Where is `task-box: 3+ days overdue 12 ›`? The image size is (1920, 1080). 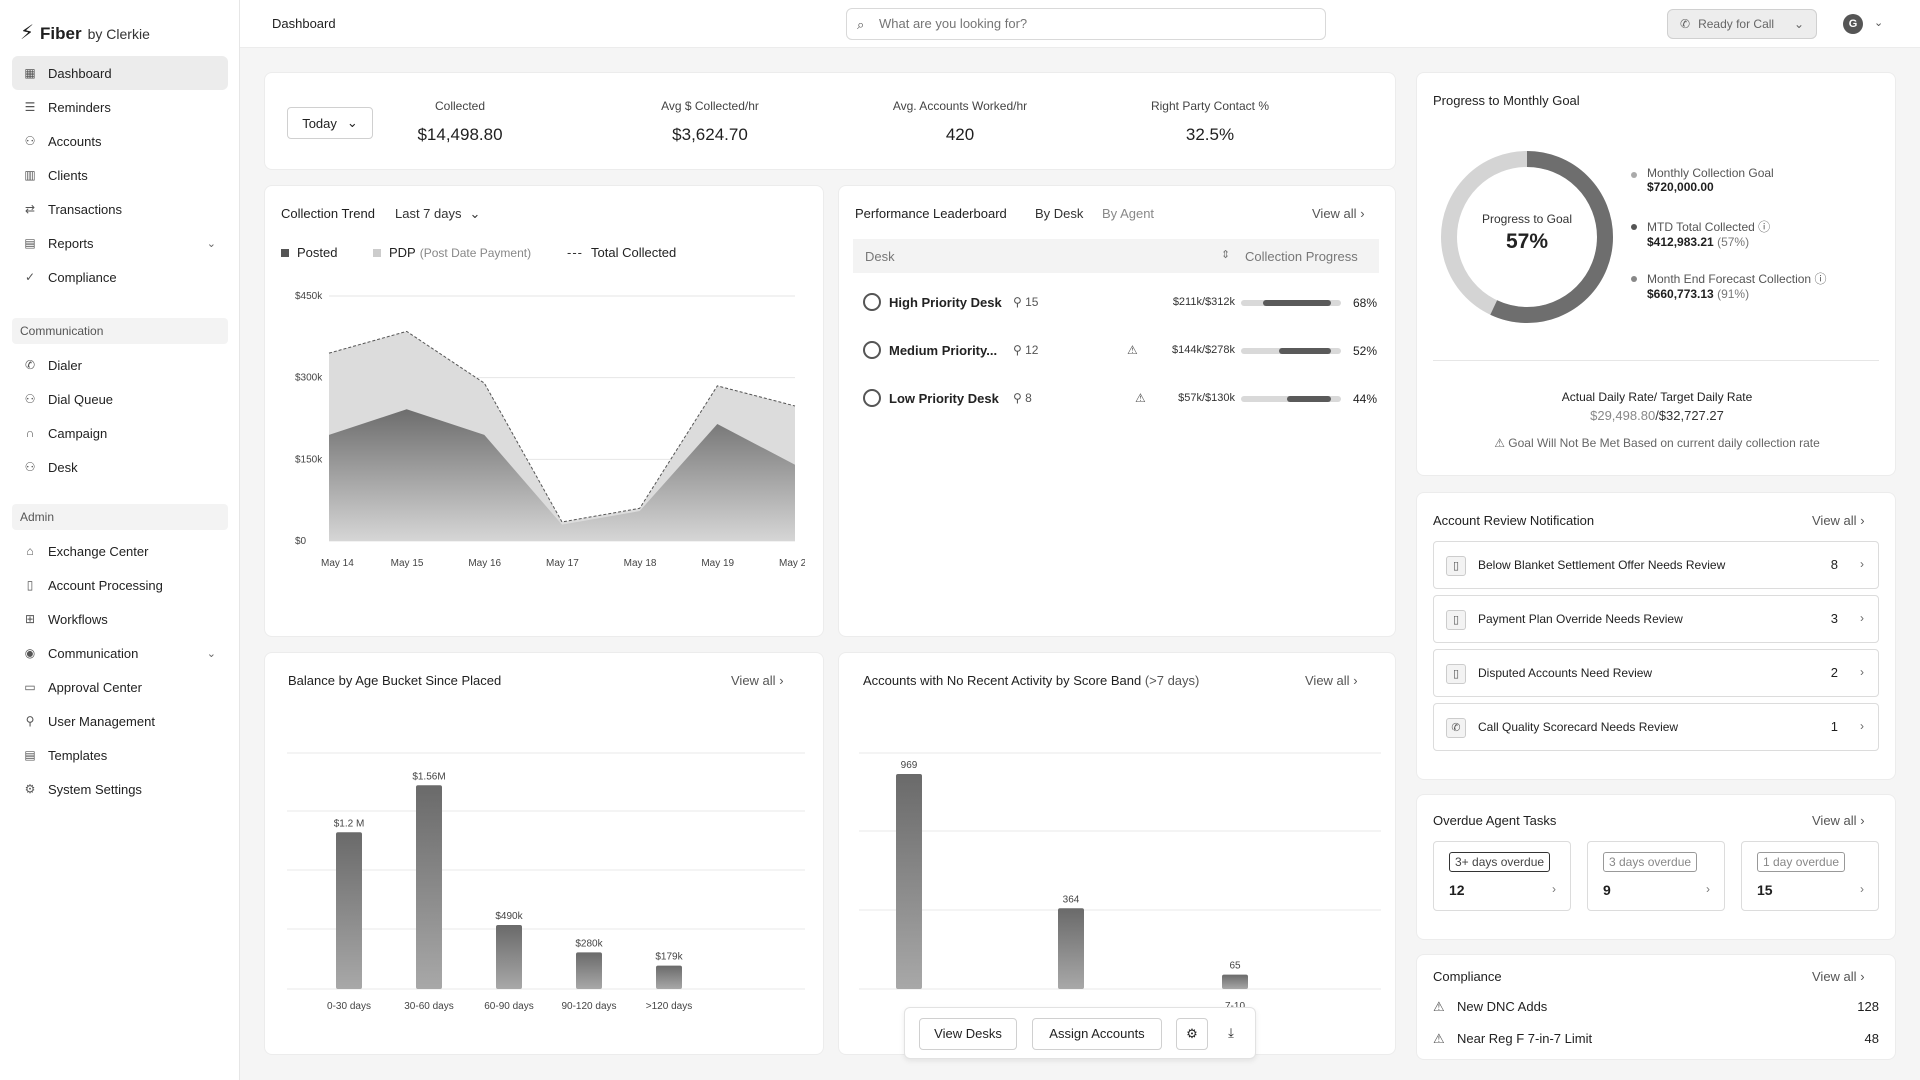
task-box: 3+ days overdue 12 › is located at coordinates (1502, 876).